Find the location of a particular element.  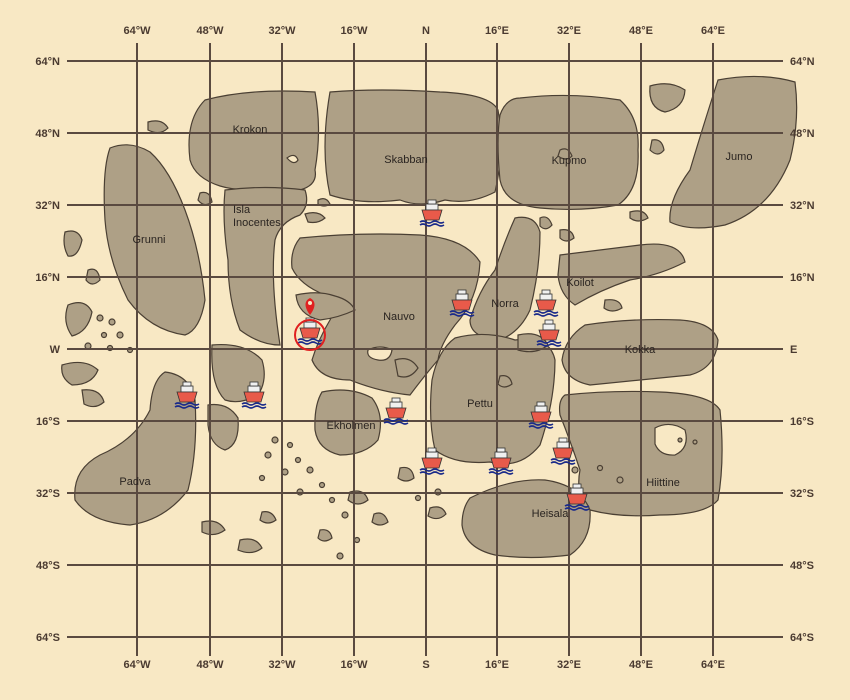

longitude-label-bottom: 48°W is located at coordinates (210, 665).